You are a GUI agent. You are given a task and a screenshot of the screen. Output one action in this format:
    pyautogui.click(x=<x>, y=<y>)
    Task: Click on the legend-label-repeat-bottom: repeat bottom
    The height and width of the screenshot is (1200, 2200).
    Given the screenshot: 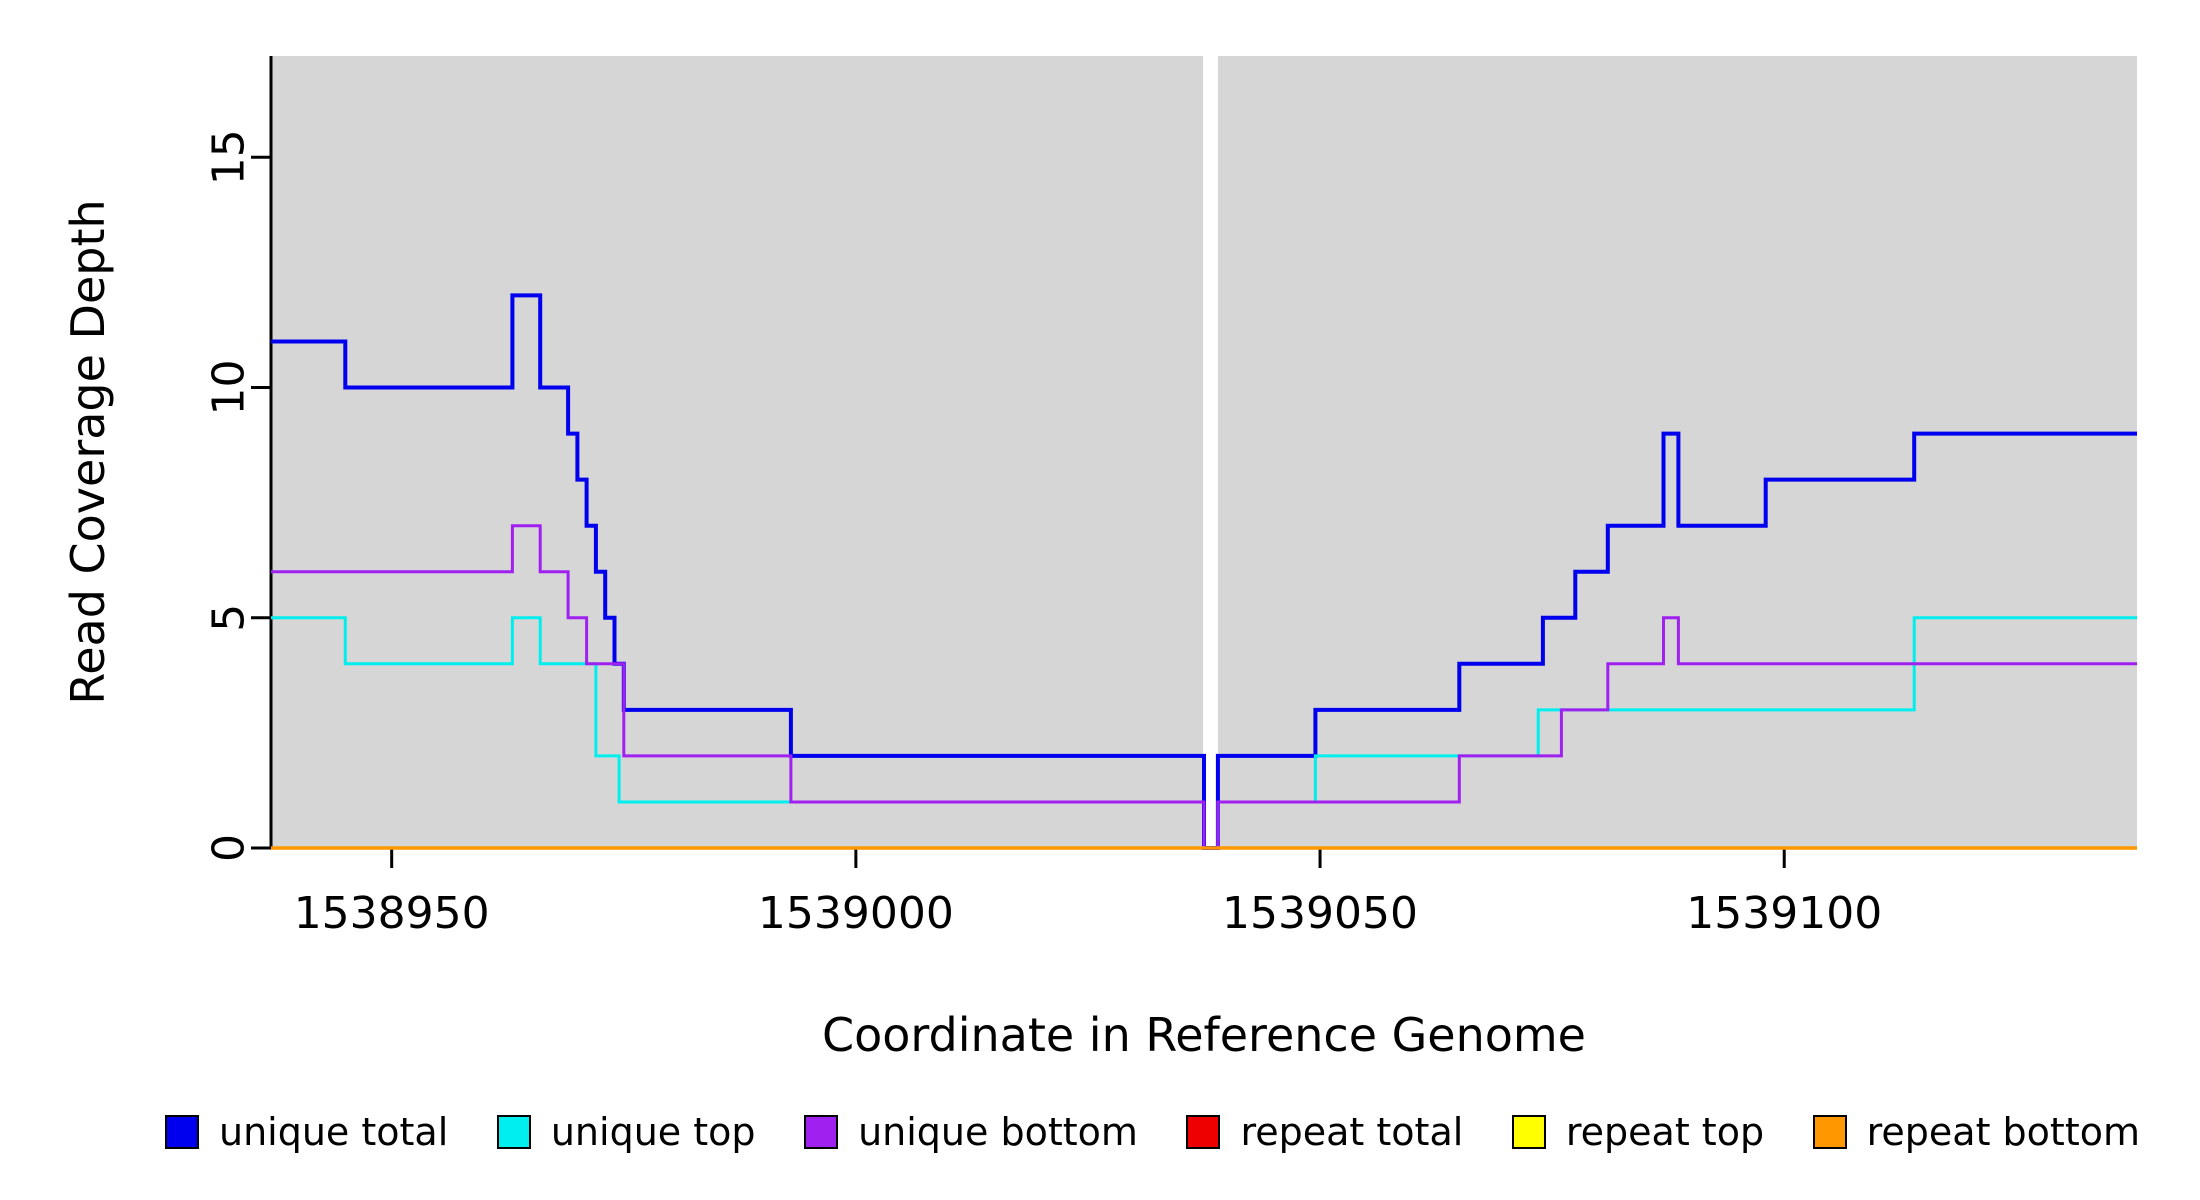 What is the action you would take?
    pyautogui.click(x=2003, y=1132)
    